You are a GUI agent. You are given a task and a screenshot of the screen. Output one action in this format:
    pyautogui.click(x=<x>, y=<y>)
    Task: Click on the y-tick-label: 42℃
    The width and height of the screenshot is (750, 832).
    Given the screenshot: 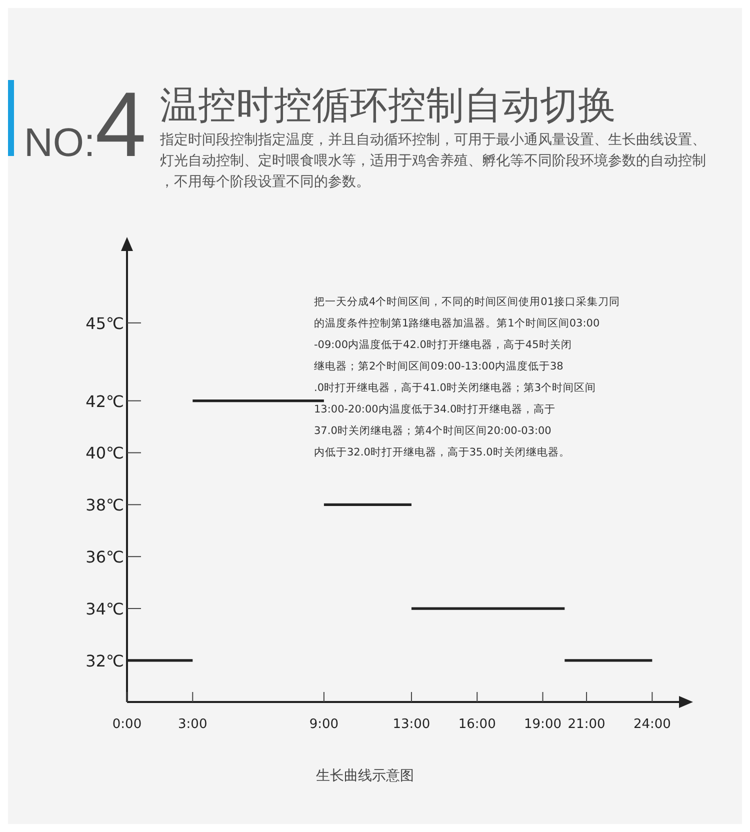 What is the action you would take?
    pyautogui.click(x=105, y=401)
    